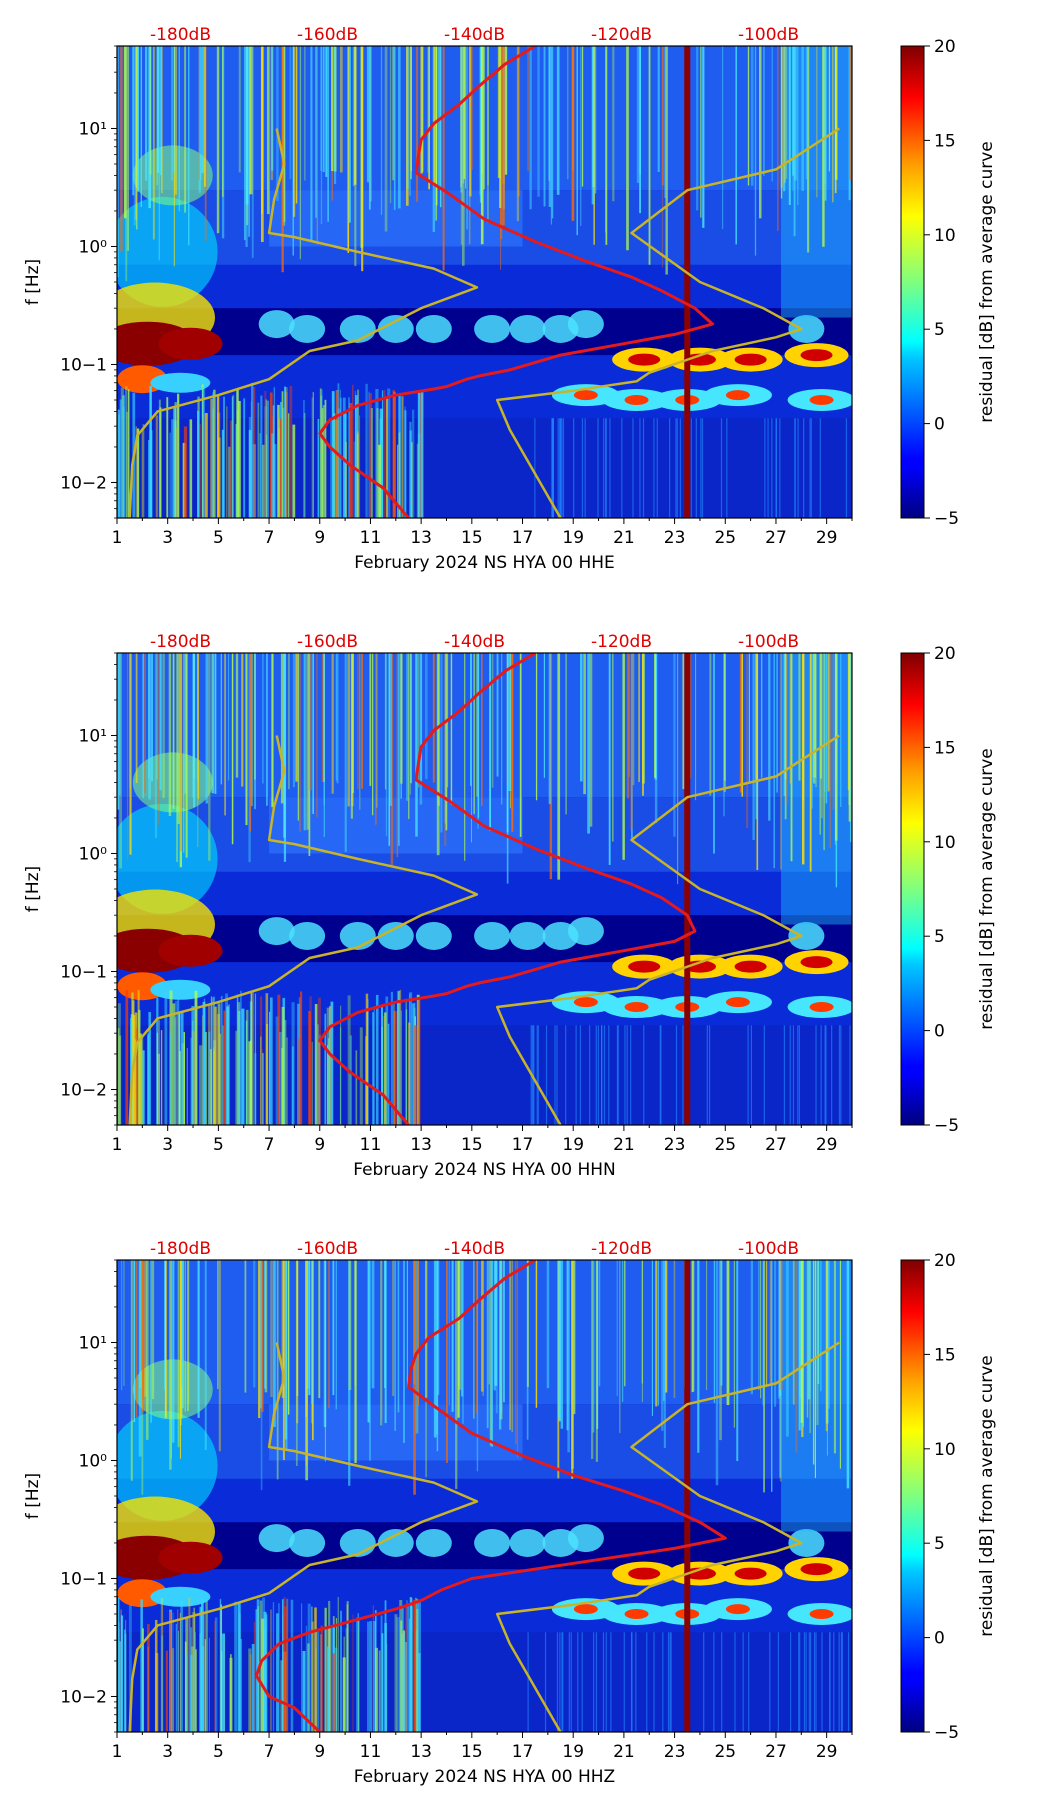 This screenshot has height=1806, width=1052. Describe the element at coordinates (939, 937) in the screenshot. I see `colorbar-tick-label: 5` at that location.